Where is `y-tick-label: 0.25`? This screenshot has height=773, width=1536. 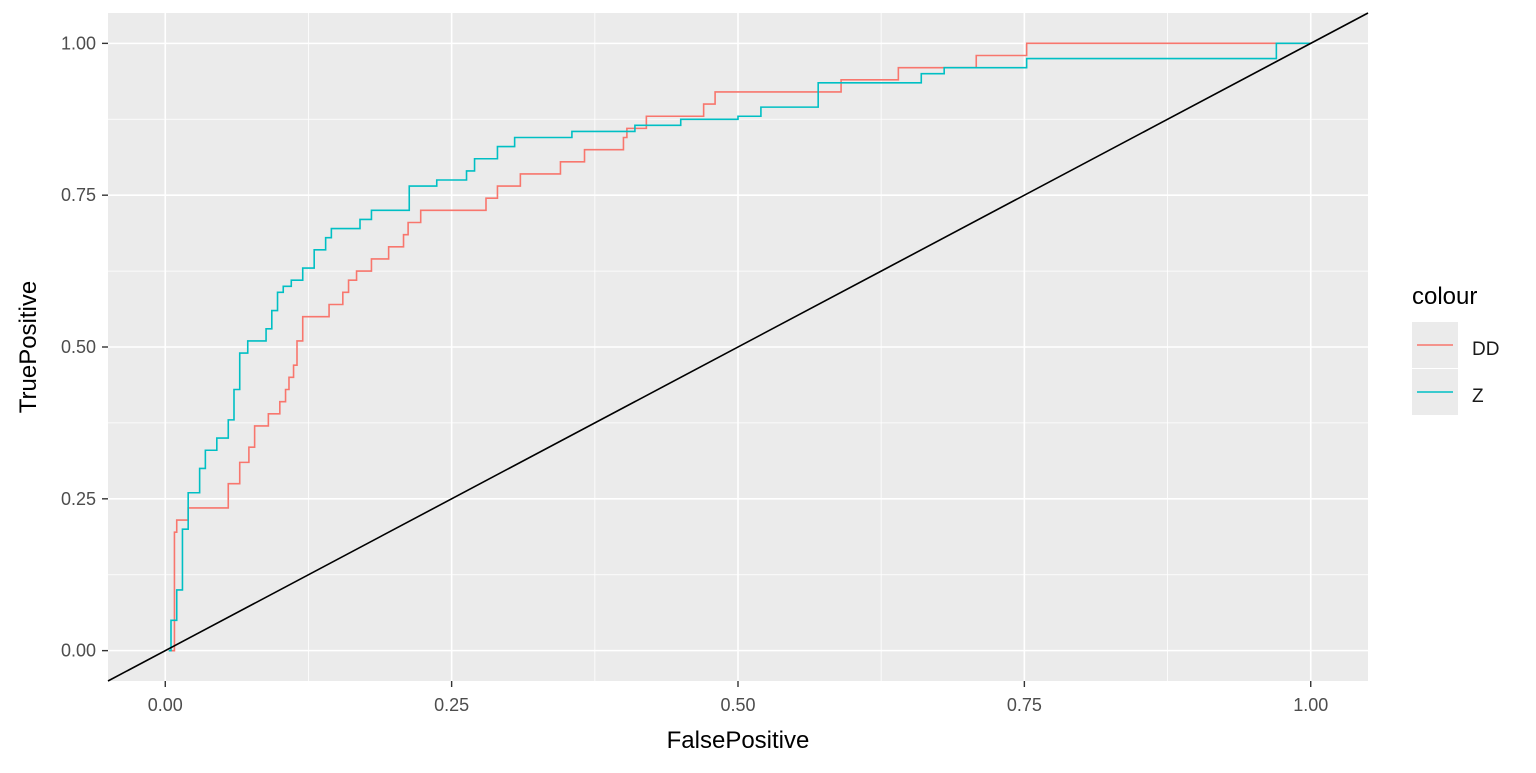 y-tick-label: 0.25 is located at coordinates (78, 499).